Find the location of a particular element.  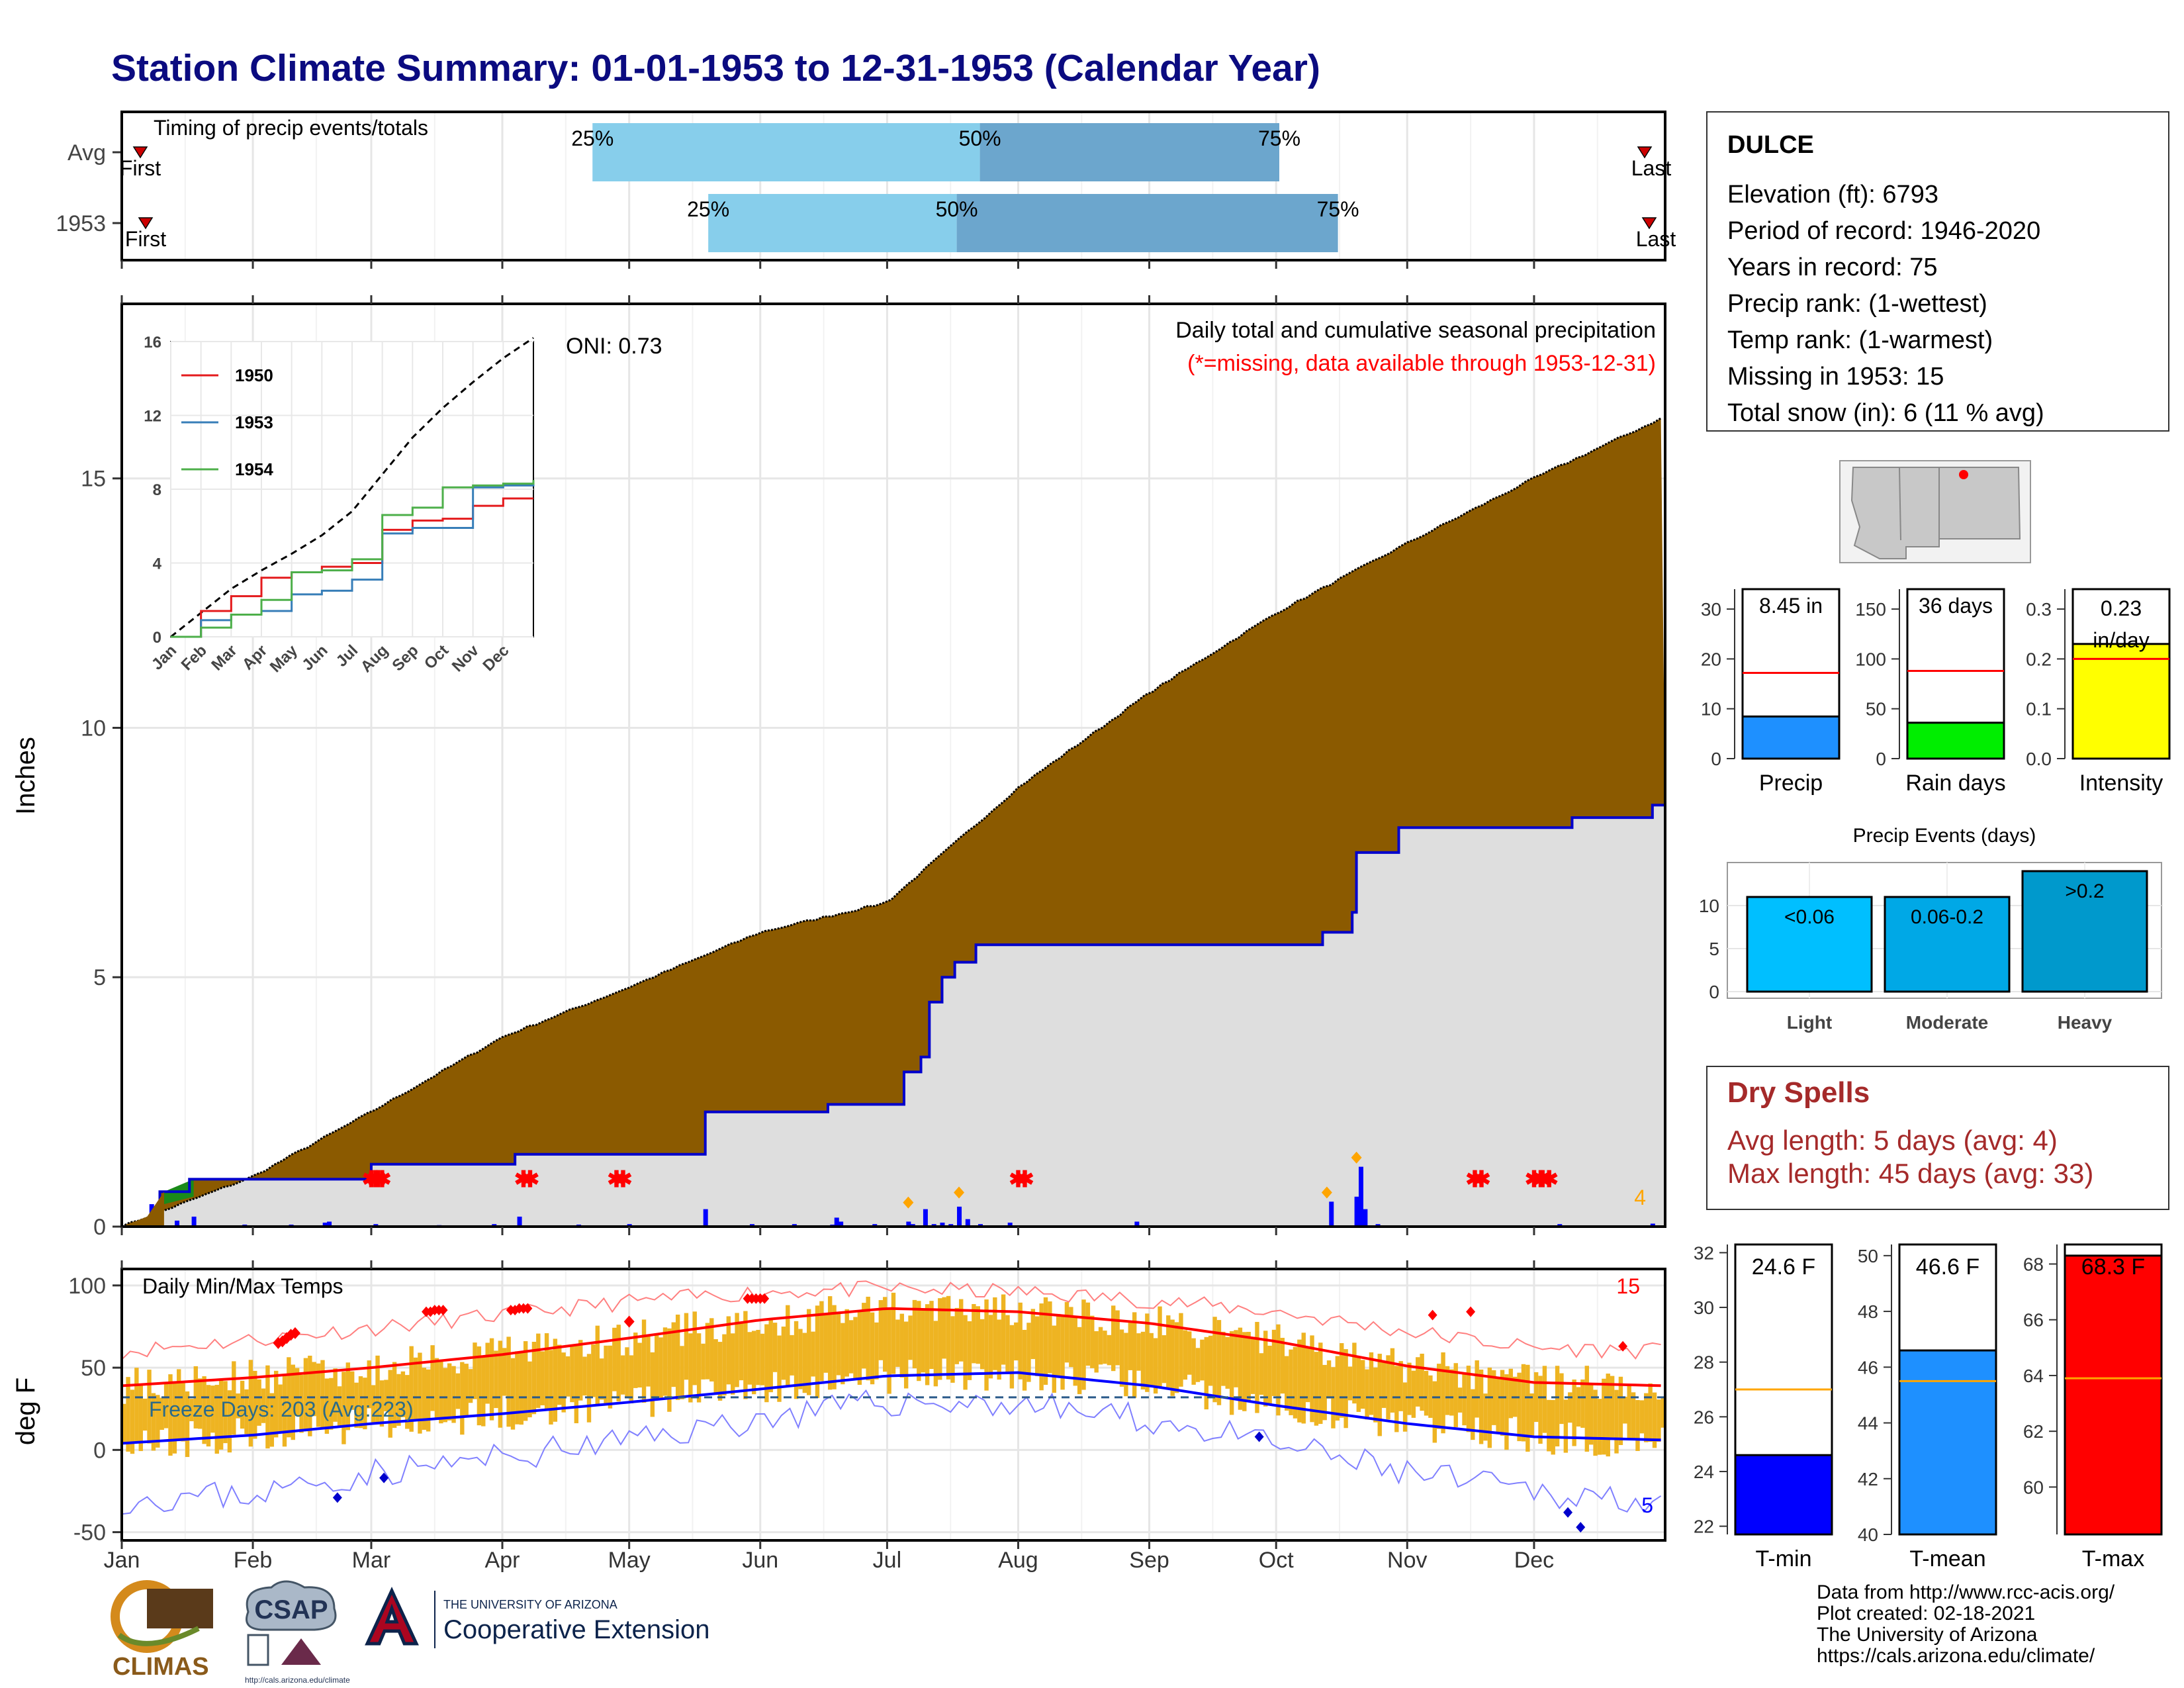

temp-1-tick-label: 40 is located at coordinates (1868, 1534).